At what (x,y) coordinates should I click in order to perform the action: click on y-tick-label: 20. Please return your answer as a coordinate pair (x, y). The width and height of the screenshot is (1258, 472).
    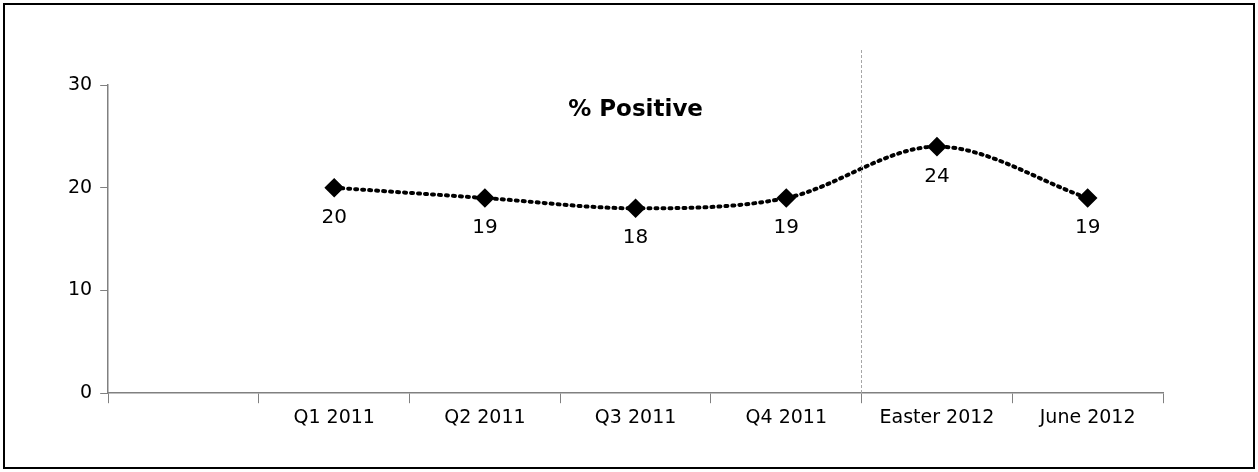
    Looking at the image, I should click on (80, 185).